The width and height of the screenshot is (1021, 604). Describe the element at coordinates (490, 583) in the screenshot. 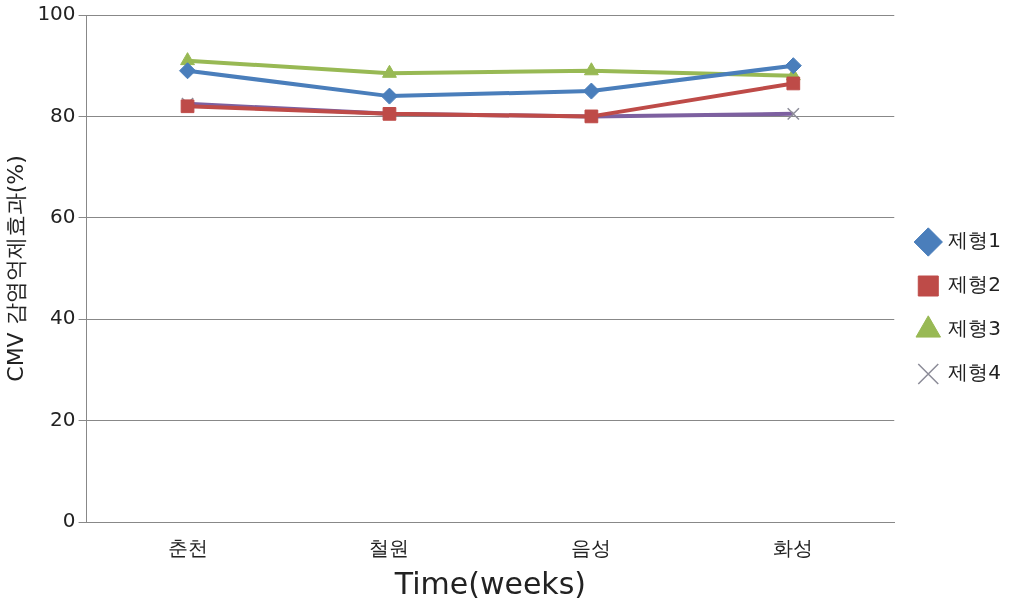

I see `x-axis-title: Time(weeks)` at that location.